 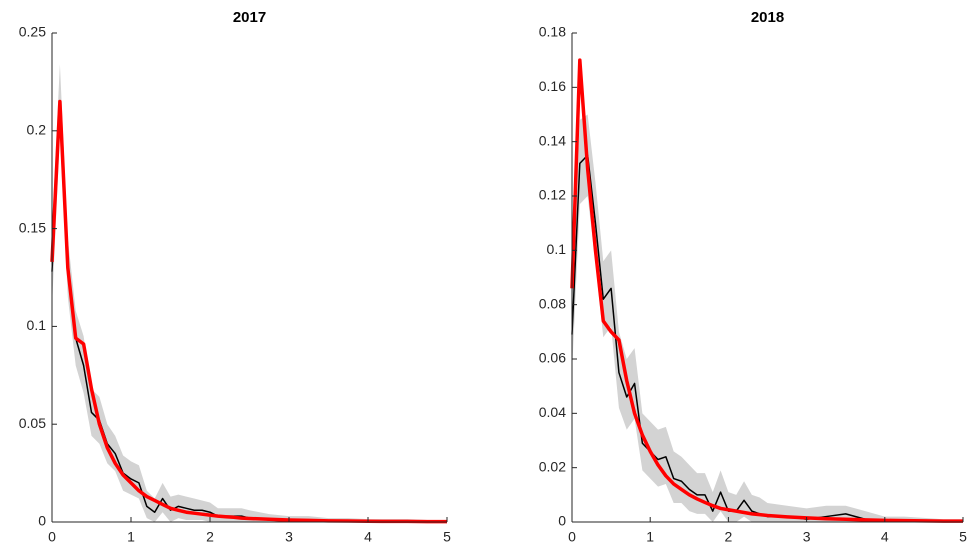 I want to click on y-tick-label: 0.14, so click(x=552, y=140).